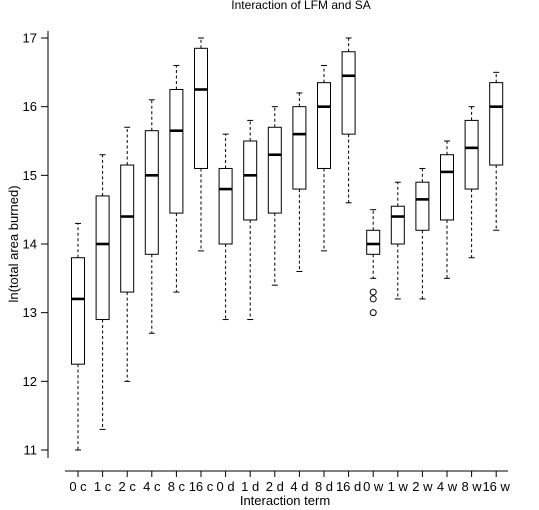 The width and height of the screenshot is (539, 510). What do you see at coordinates (447, 486) in the screenshot?
I see `x-tick-label: 4 w` at bounding box center [447, 486].